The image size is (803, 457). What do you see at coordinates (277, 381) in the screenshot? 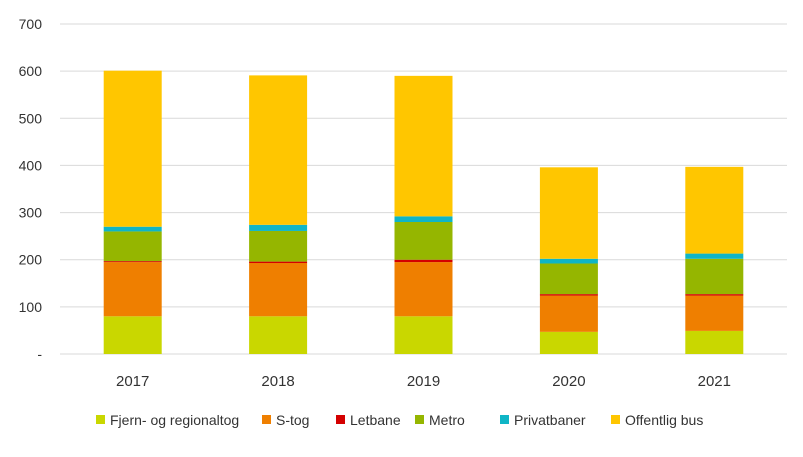
I see `x-tick-label: 2018` at bounding box center [277, 381].